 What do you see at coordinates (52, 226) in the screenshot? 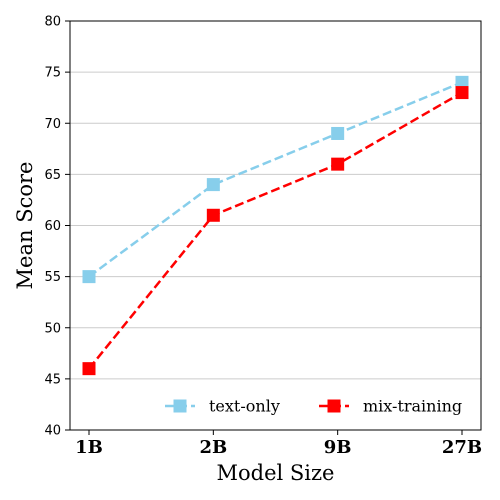
I see `y-tick-label: 60` at bounding box center [52, 226].